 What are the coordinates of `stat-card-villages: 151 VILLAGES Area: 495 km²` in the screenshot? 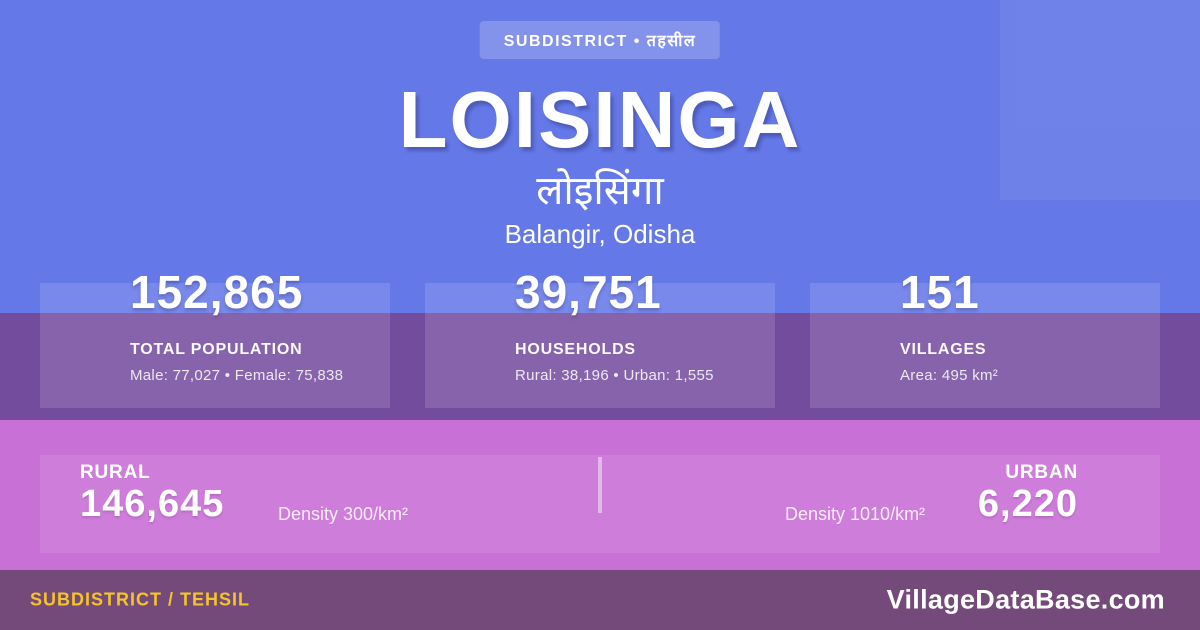 It's located at (985, 338).